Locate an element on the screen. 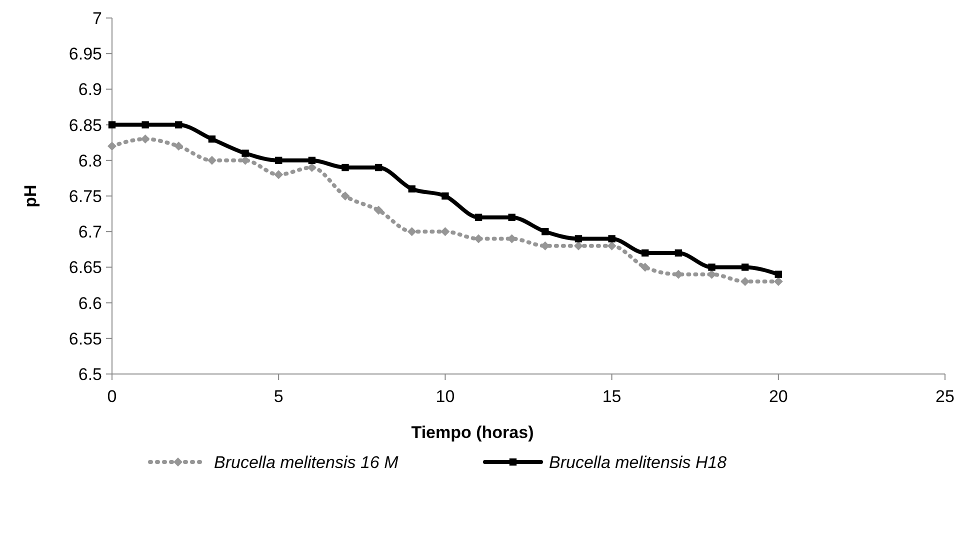 The height and width of the screenshot is (537, 964). y-tick-label: 6.75 is located at coordinates (85, 196).